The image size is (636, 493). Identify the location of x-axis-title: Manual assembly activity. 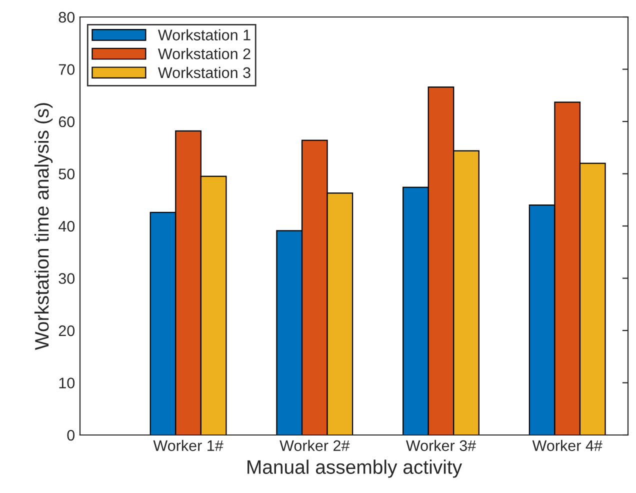
(355, 469).